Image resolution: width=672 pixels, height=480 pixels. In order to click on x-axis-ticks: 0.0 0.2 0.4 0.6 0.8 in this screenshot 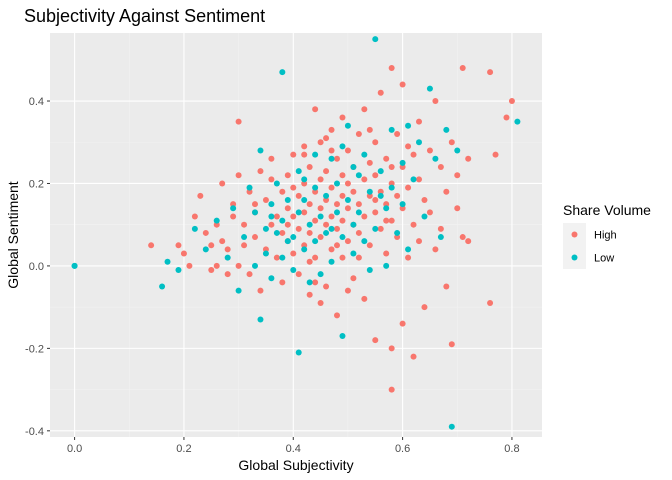, I will do `click(293, 446)`.